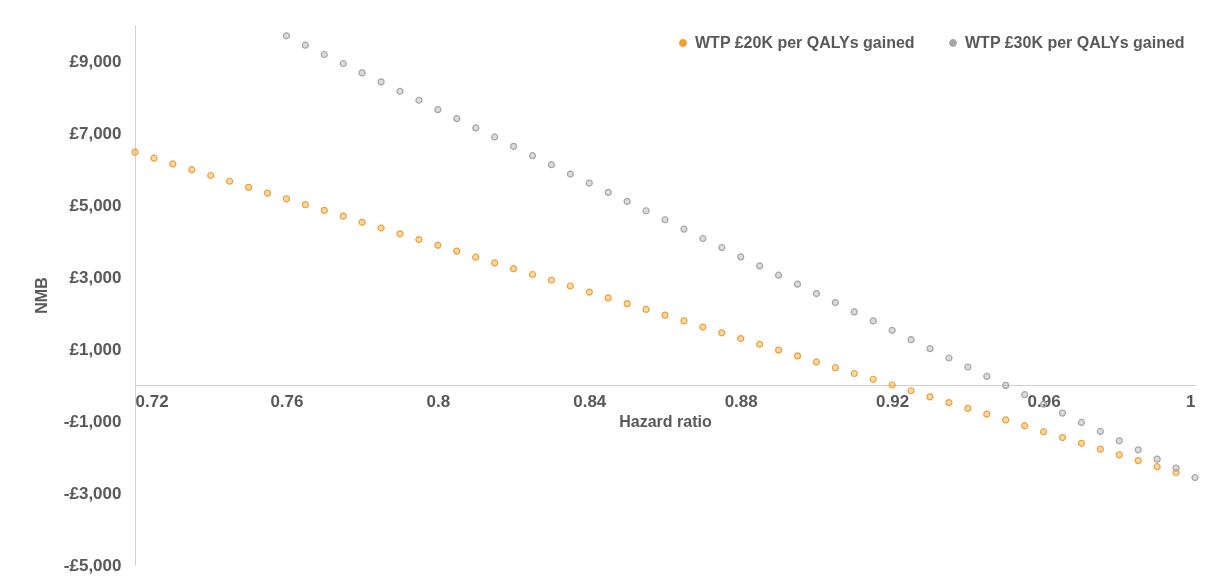 This screenshot has width=1205, height=584. Describe the element at coordinates (287, 401) in the screenshot. I see `x-tick-label: 0.76` at that location.